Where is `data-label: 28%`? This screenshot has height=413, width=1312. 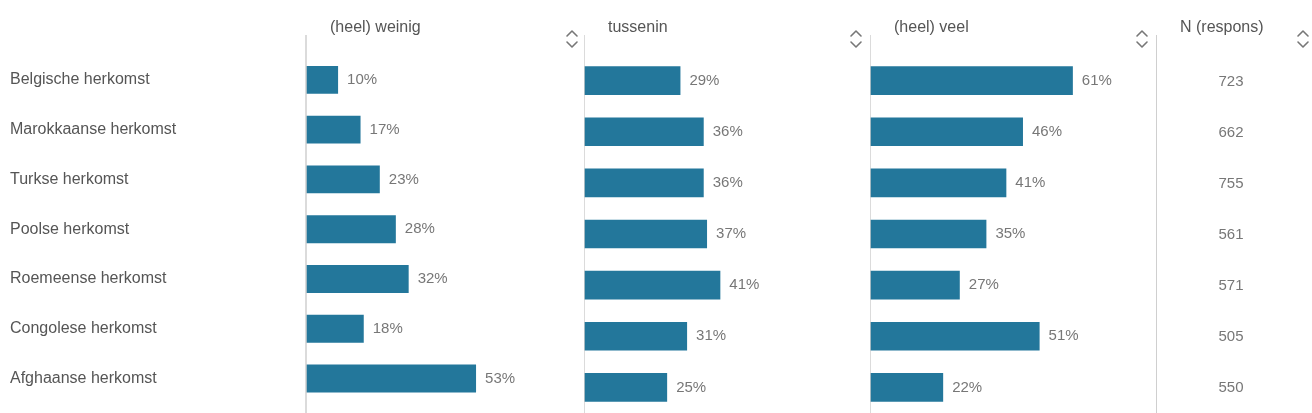 data-label: 28% is located at coordinates (419, 228).